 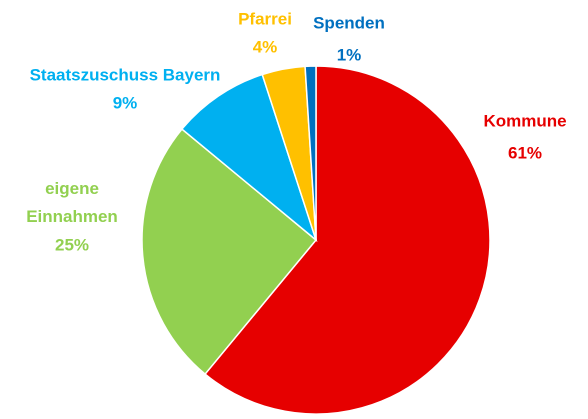 I want to click on slice-label: Staatszuschuss Bayern, so click(x=125, y=74).